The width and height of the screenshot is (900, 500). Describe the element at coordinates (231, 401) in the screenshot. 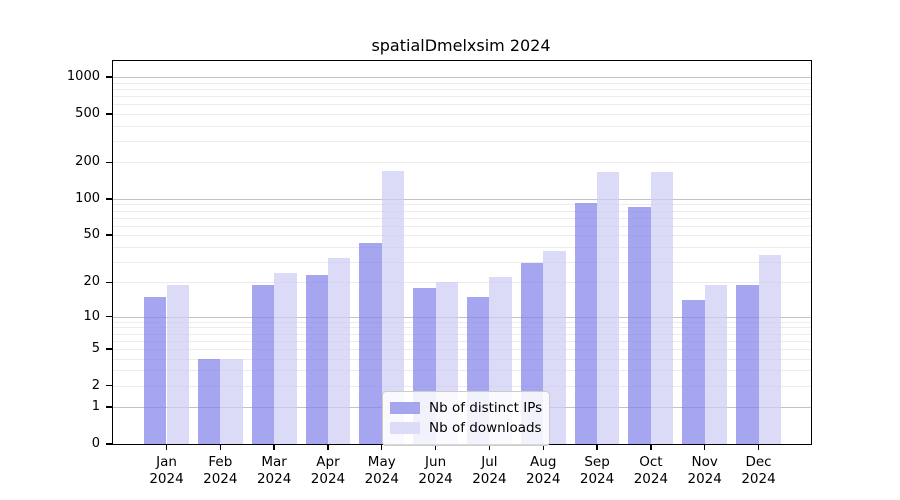

I see `bar-downloads-feb` at that location.